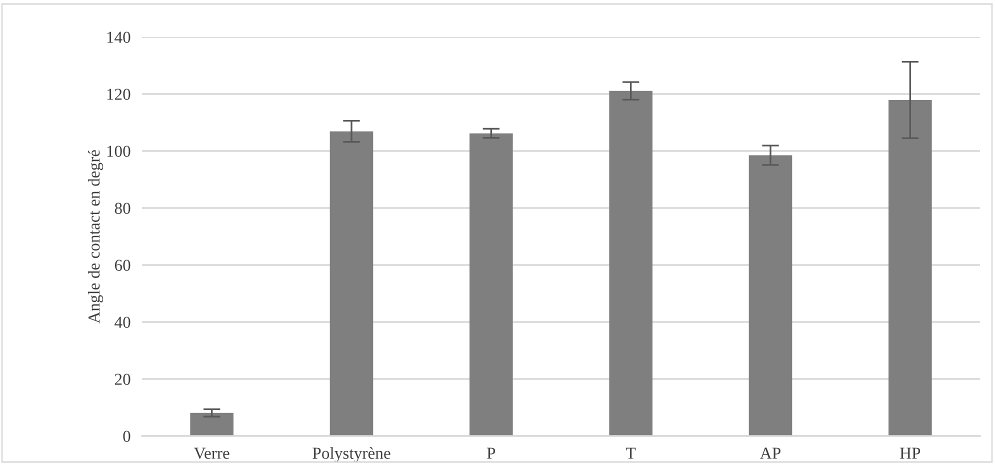 Image resolution: width=995 pixels, height=464 pixels. I want to click on y-tick-label: 0, so click(126, 436).